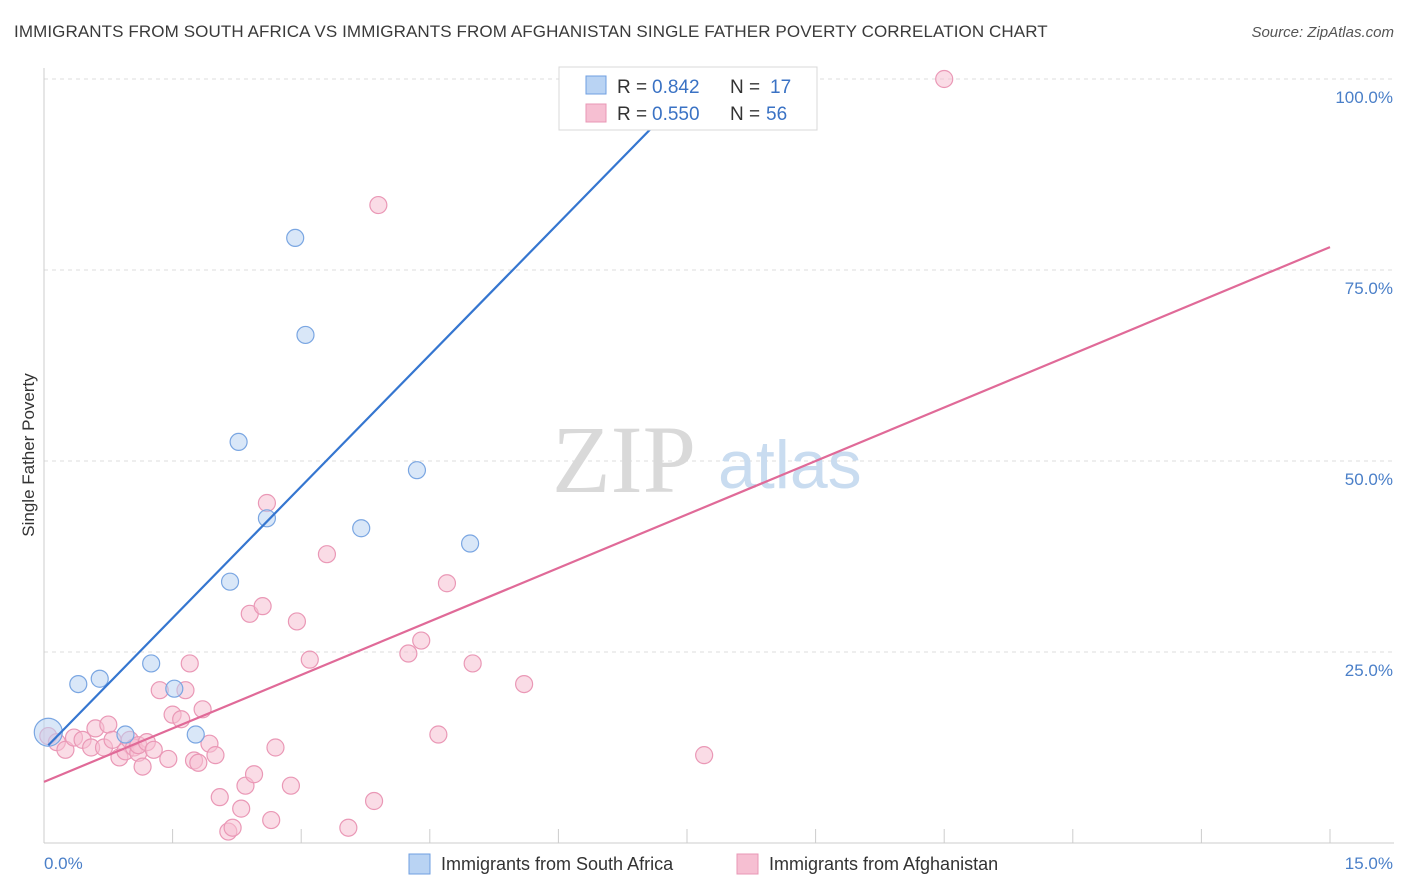 The height and width of the screenshot is (892, 1406). Describe the element at coordinates (776, 114) in the screenshot. I see `legend-n-value-2: 56` at that location.